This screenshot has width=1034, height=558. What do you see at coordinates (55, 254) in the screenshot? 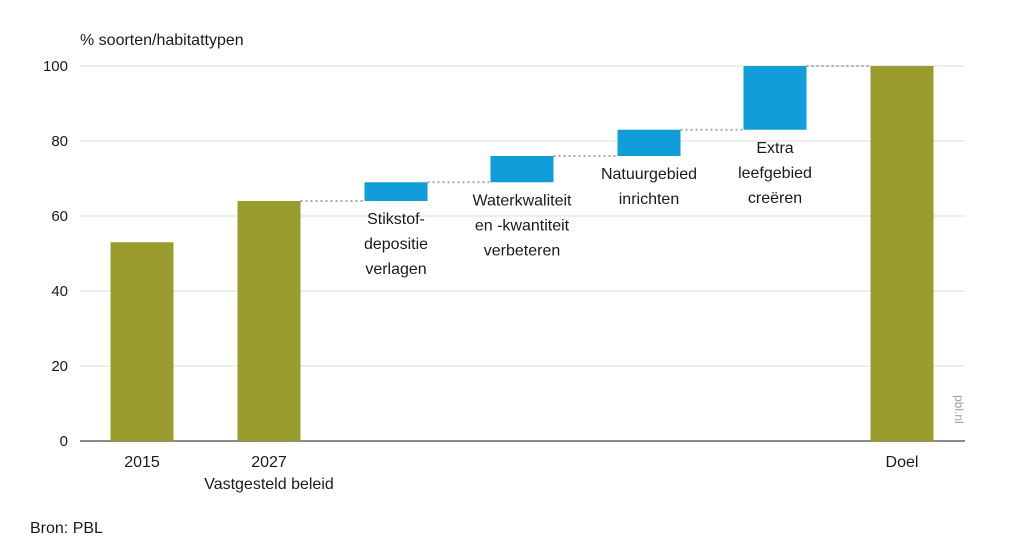
I see `y-axis-ticks: 0 20 40 60 80 100` at bounding box center [55, 254].